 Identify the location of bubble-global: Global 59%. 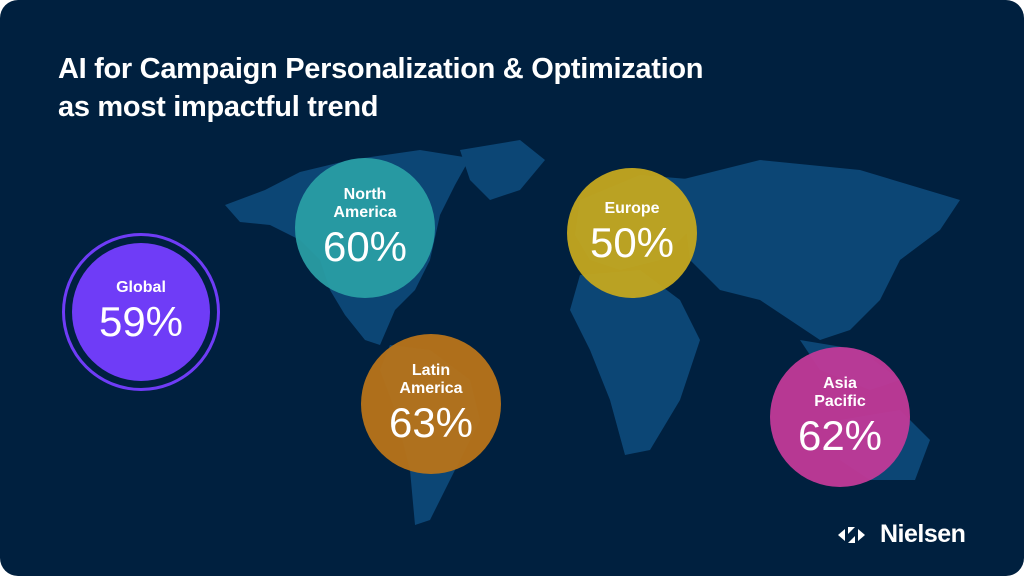
(141, 312).